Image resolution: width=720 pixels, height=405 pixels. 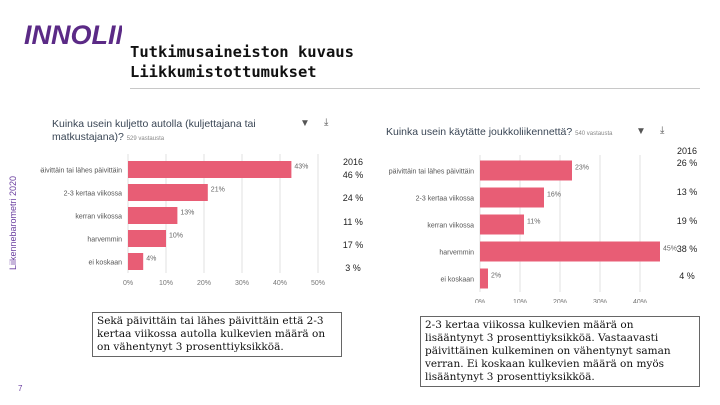 I want to click on data-label: 43%, so click(x=301, y=167).